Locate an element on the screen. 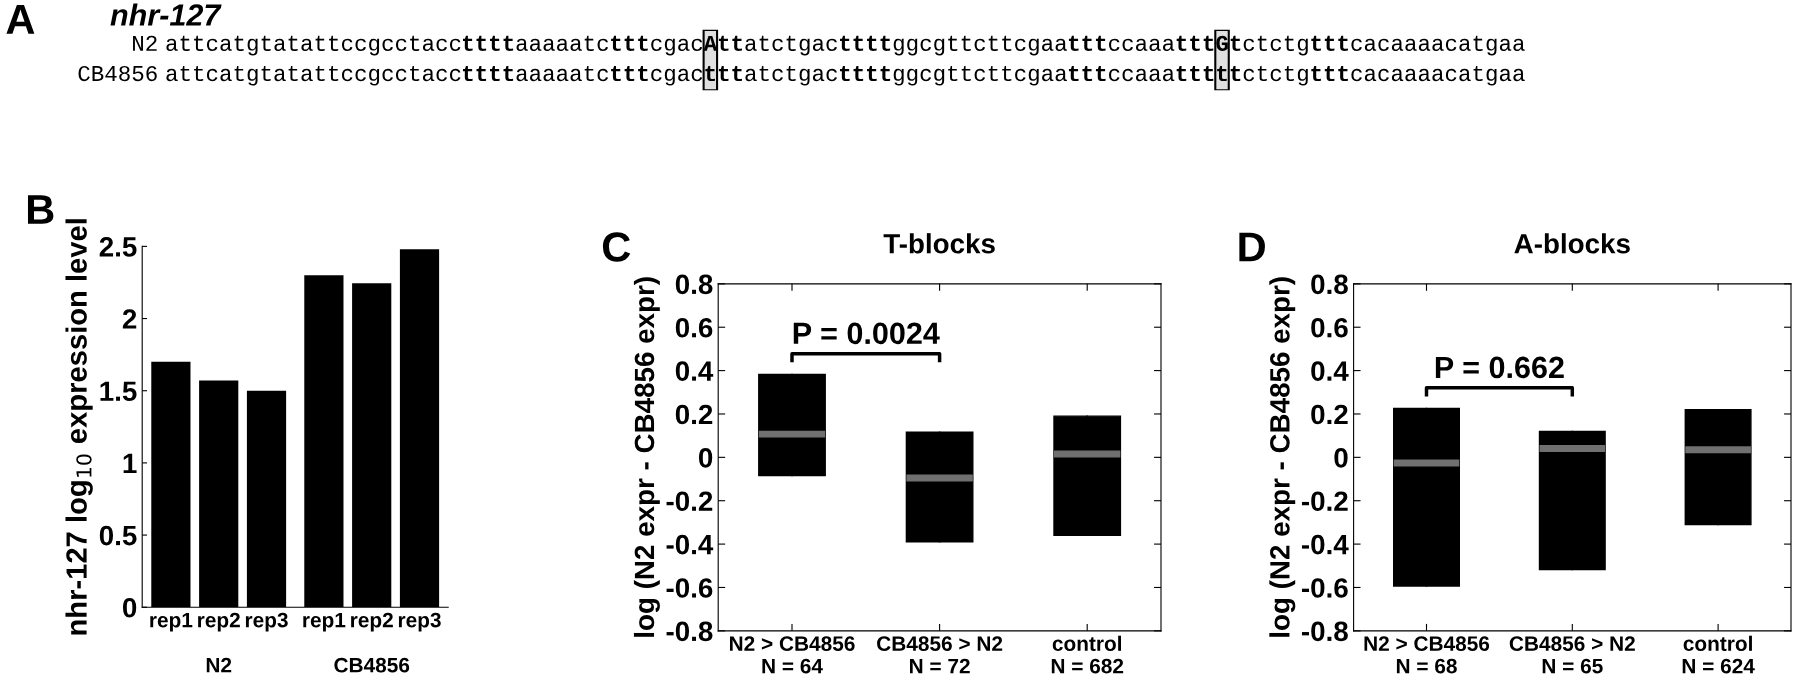  x-tick-label: control N = 624 is located at coordinates (1718, 654).